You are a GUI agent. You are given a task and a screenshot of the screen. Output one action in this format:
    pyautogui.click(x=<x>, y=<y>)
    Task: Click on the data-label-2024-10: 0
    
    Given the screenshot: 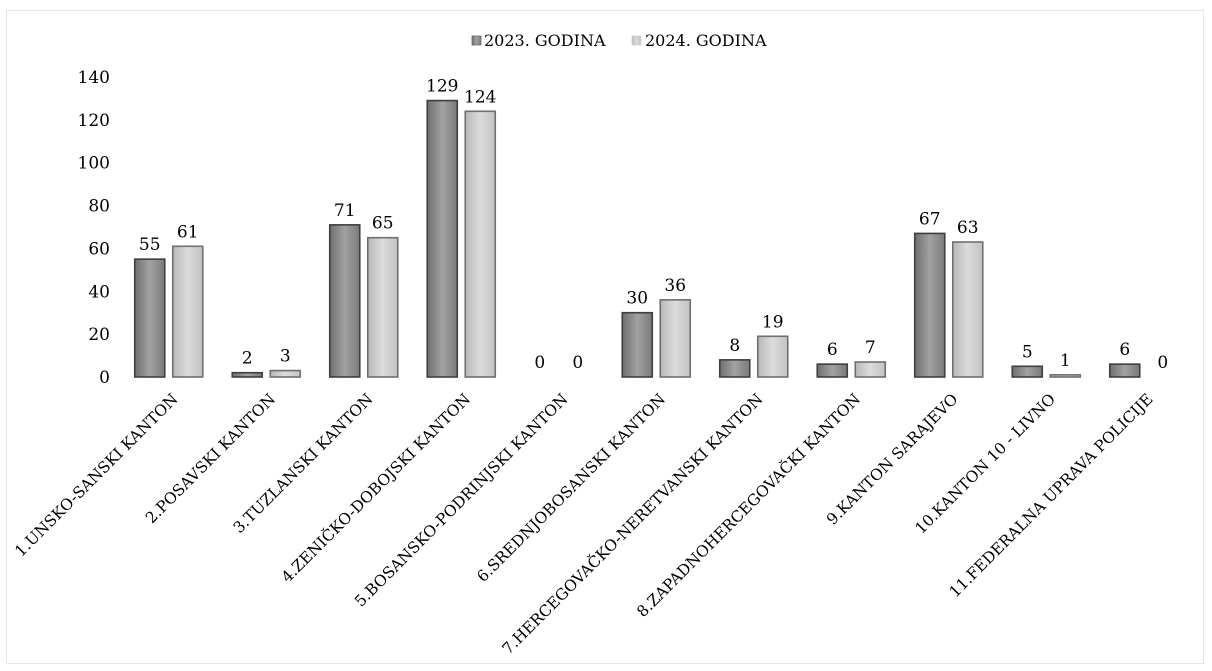 What is the action you would take?
    pyautogui.click(x=1162, y=363)
    